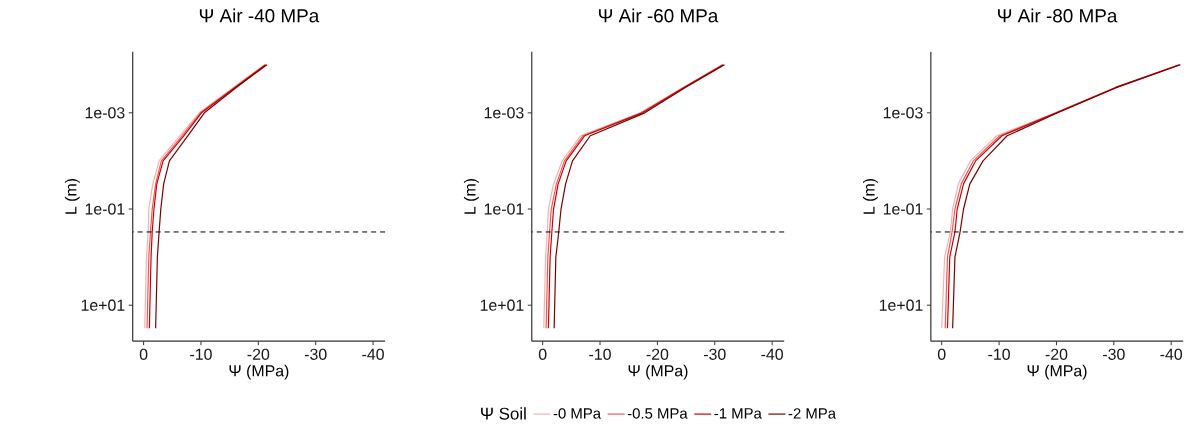 The image size is (1186, 440). I want to click on legend-label: -1 MPa, so click(738, 413).